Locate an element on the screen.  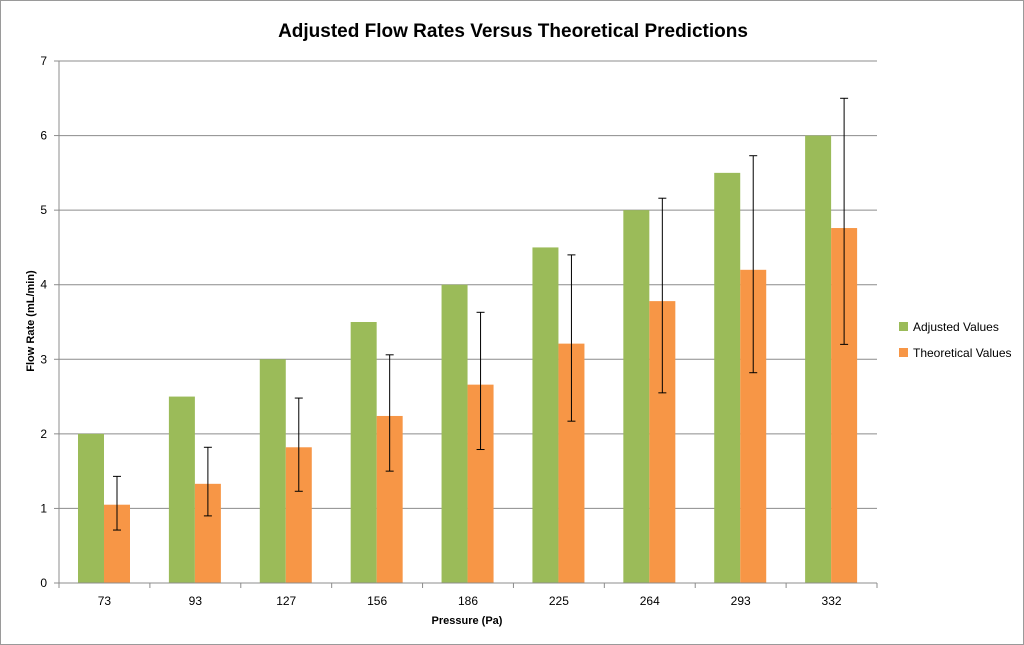
y-tick-label: 2 is located at coordinates (43, 434).